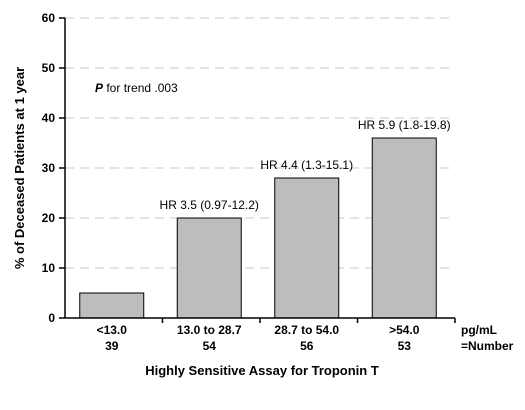 The image size is (525, 410). Describe the element at coordinates (404, 125) in the screenshot. I see `bar-label-4: HR 5.9 (1.8-19.8)` at that location.